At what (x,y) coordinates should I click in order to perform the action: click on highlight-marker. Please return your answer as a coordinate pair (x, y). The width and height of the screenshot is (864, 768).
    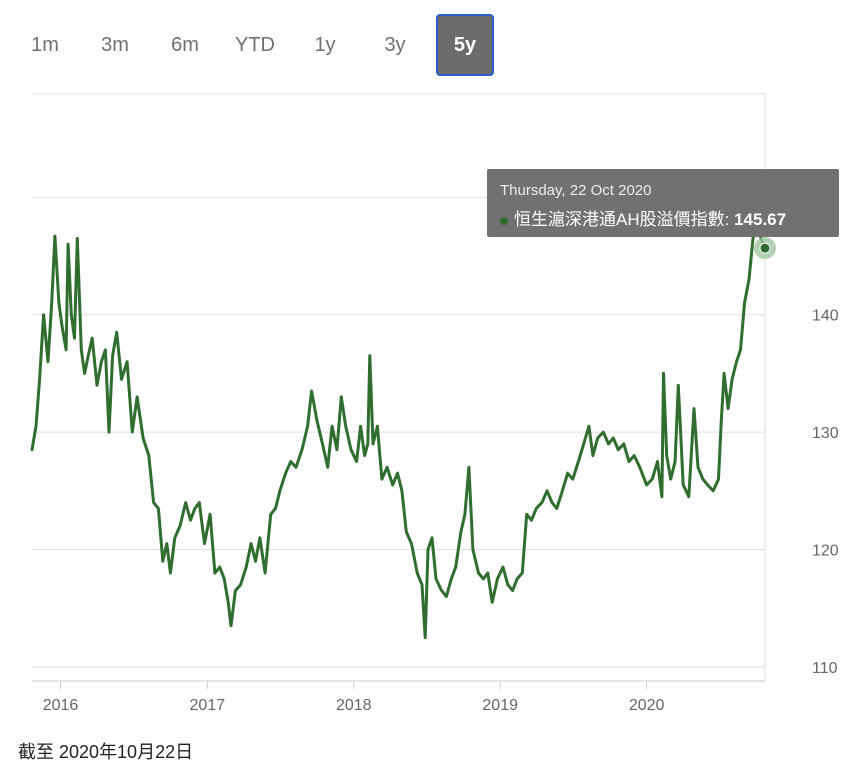
    Looking at the image, I should click on (765, 248).